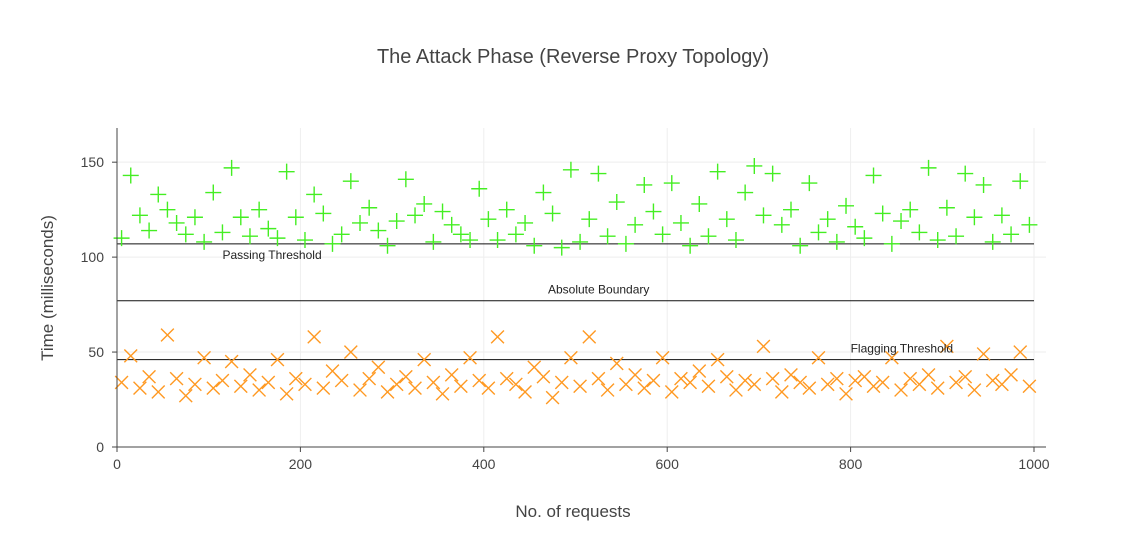  Describe the element at coordinates (1033, 464) in the screenshot. I see `x-tick-label: 1000` at that location.